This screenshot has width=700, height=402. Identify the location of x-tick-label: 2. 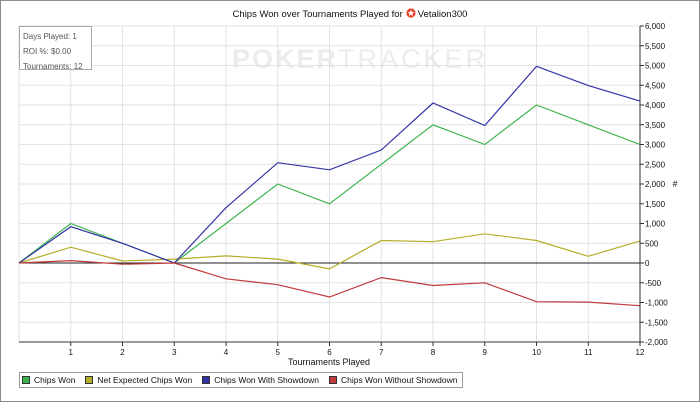
(122, 352).